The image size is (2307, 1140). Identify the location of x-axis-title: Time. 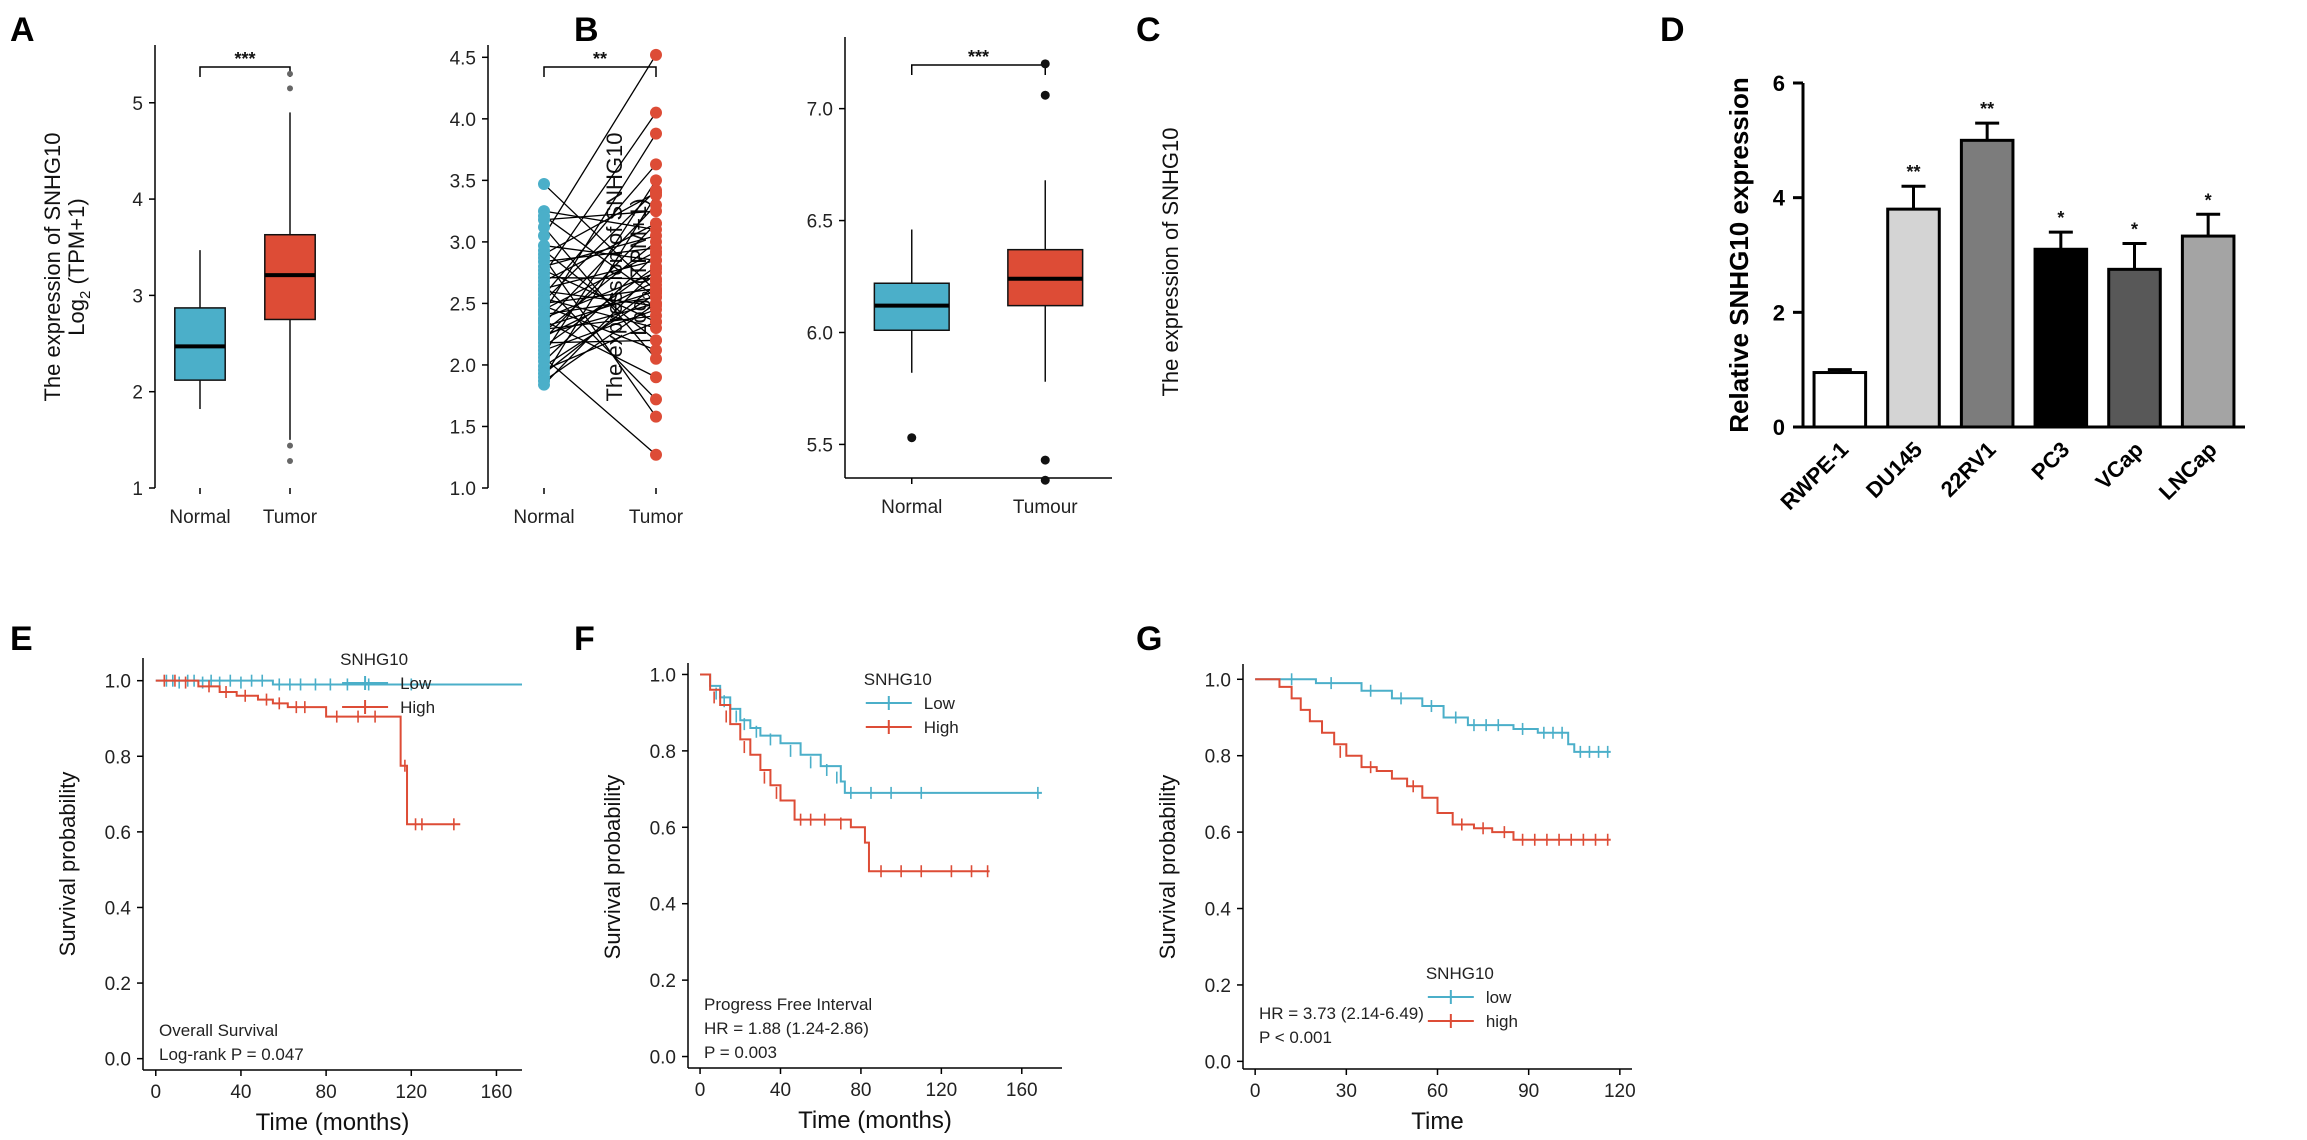
(1437, 1121).